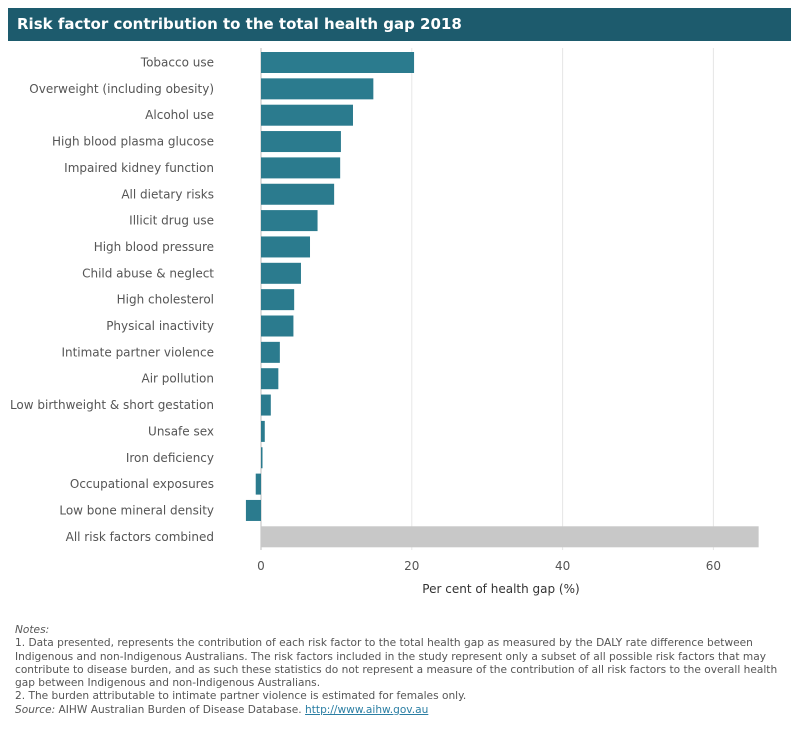 This screenshot has height=750, width=800. I want to click on bar-high-blood-plasma-glucose, so click(301, 142).